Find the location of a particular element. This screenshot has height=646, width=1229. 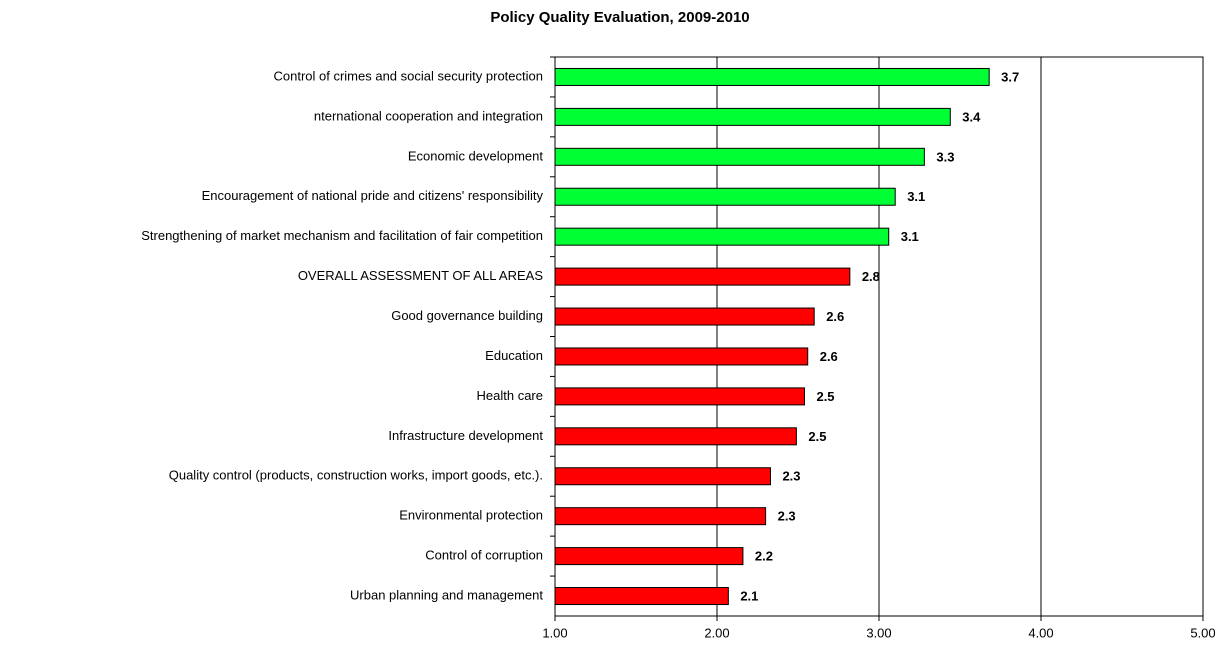

x-tick-label: 4.00 is located at coordinates (1040, 632).